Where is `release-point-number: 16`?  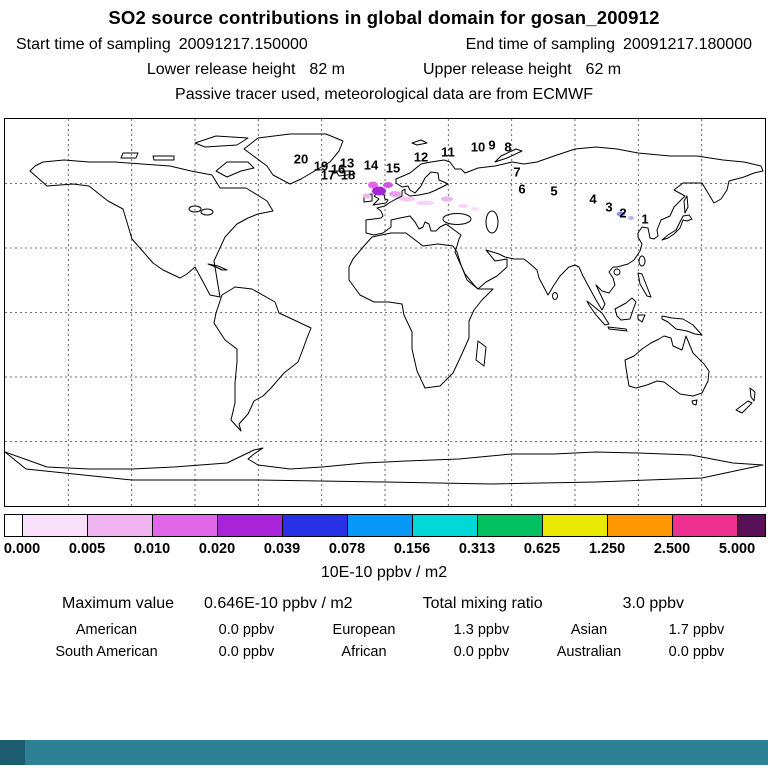 release-point-number: 16 is located at coordinates (338, 169).